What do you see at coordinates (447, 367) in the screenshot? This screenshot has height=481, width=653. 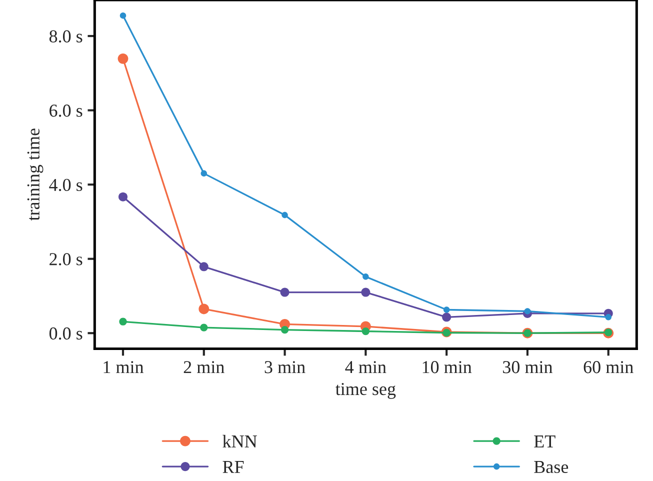 I see `x-tick-label: 10 min` at bounding box center [447, 367].